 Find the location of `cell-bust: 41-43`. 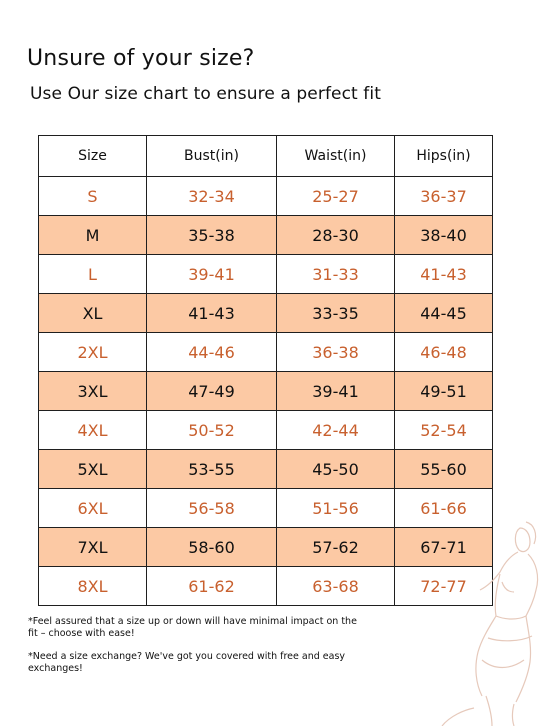

cell-bust: 41-43 is located at coordinates (211, 313).